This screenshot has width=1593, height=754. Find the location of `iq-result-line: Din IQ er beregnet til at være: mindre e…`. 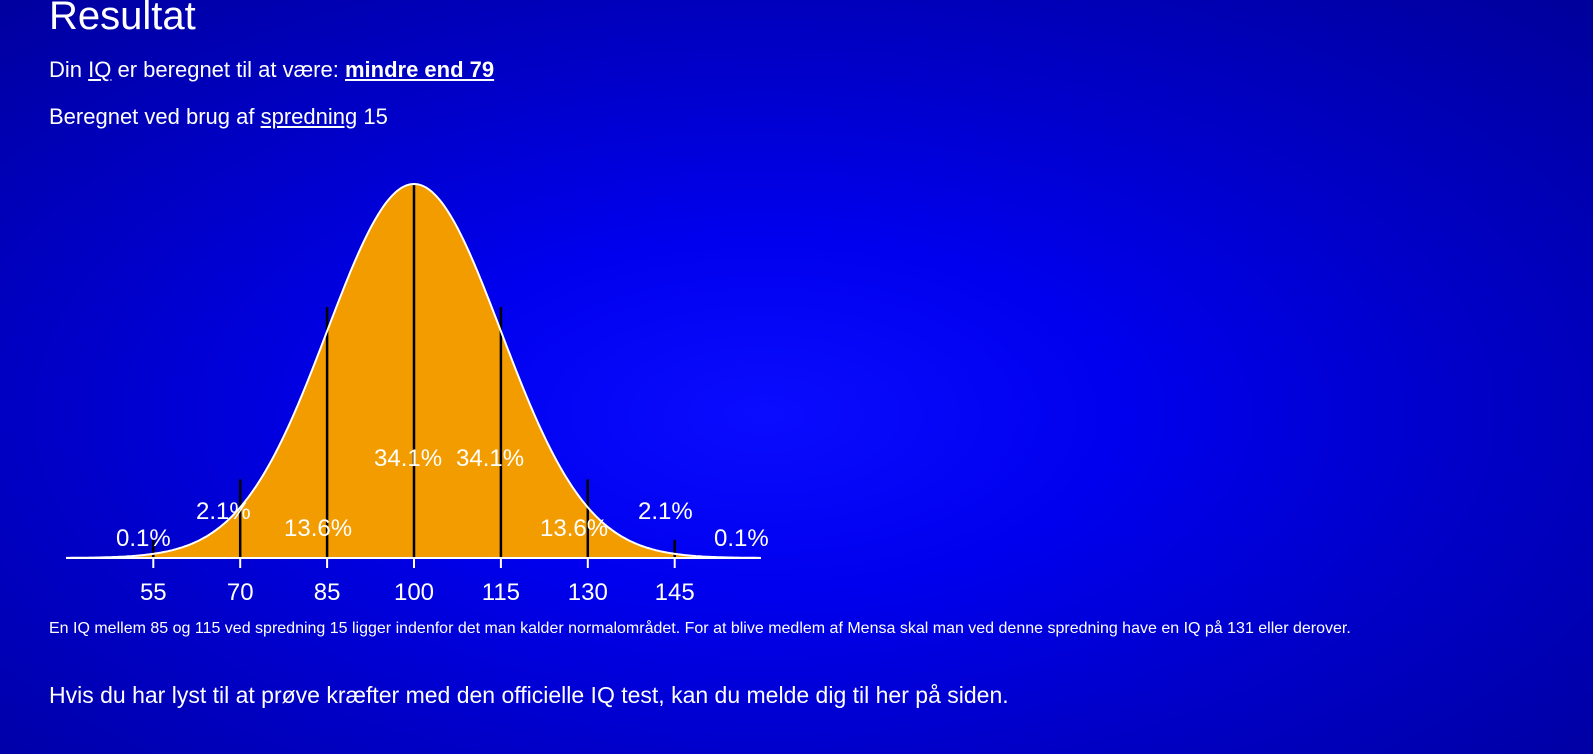

iq-result-line: Din IQ er beregnet til at være: mindre e… is located at coordinates (271, 70).